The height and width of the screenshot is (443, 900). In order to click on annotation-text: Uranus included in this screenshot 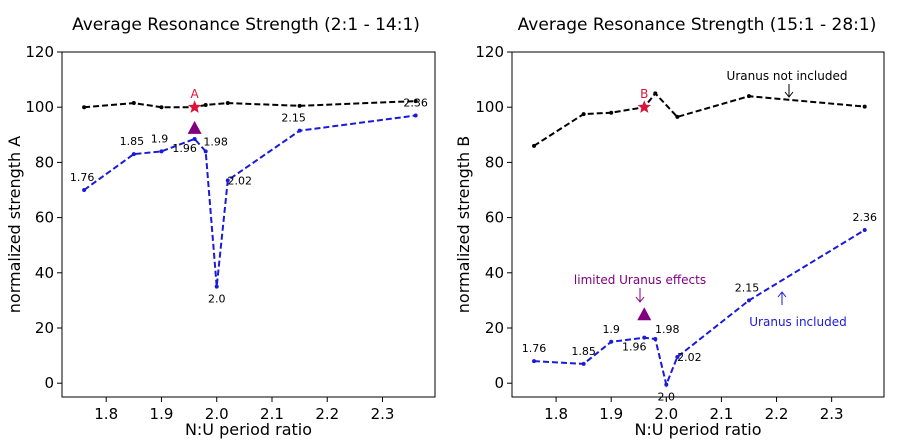, I will do `click(797, 322)`.